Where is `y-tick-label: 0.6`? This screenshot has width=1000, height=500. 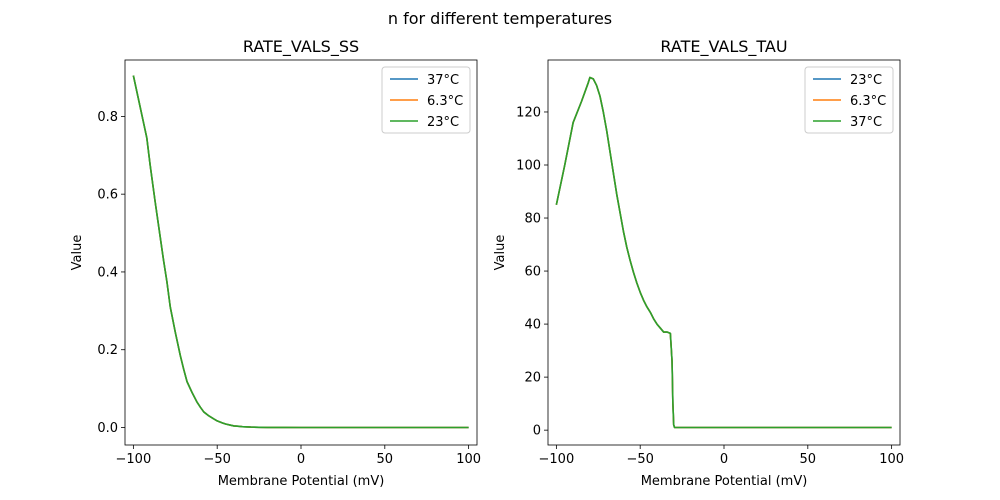 y-tick-label: 0.6 is located at coordinates (107, 195).